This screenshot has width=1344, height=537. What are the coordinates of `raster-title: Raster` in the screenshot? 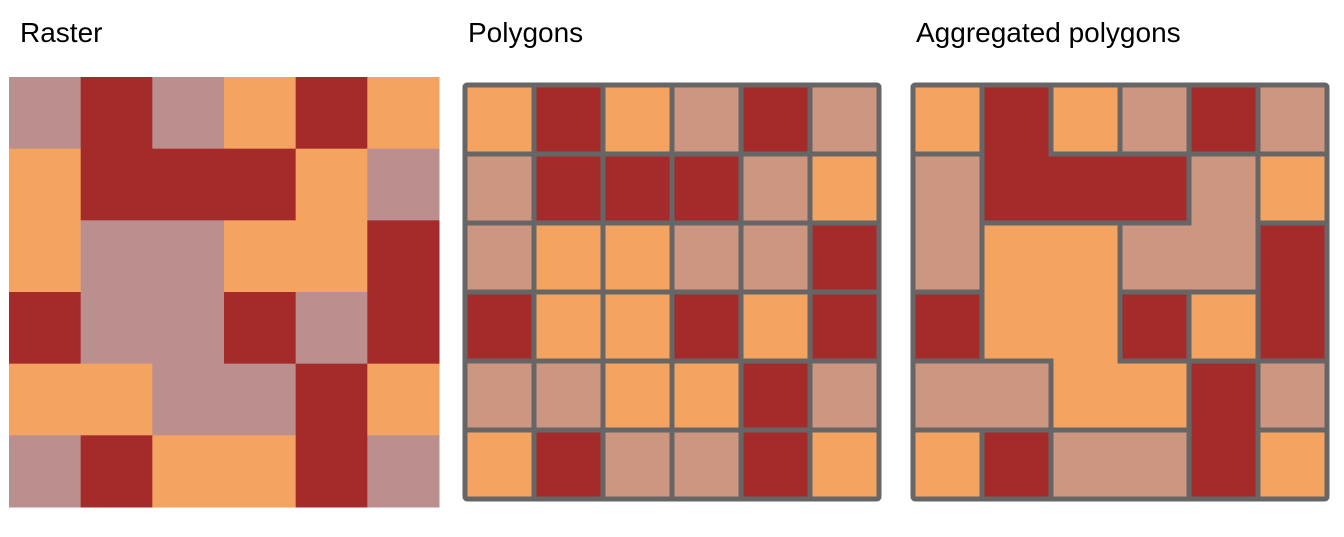 It's located at (61, 32).